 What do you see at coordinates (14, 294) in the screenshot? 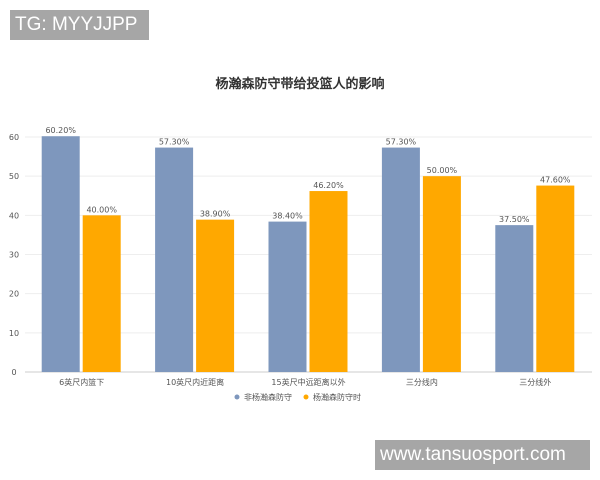
I see `y-tick-label: 20` at bounding box center [14, 294].